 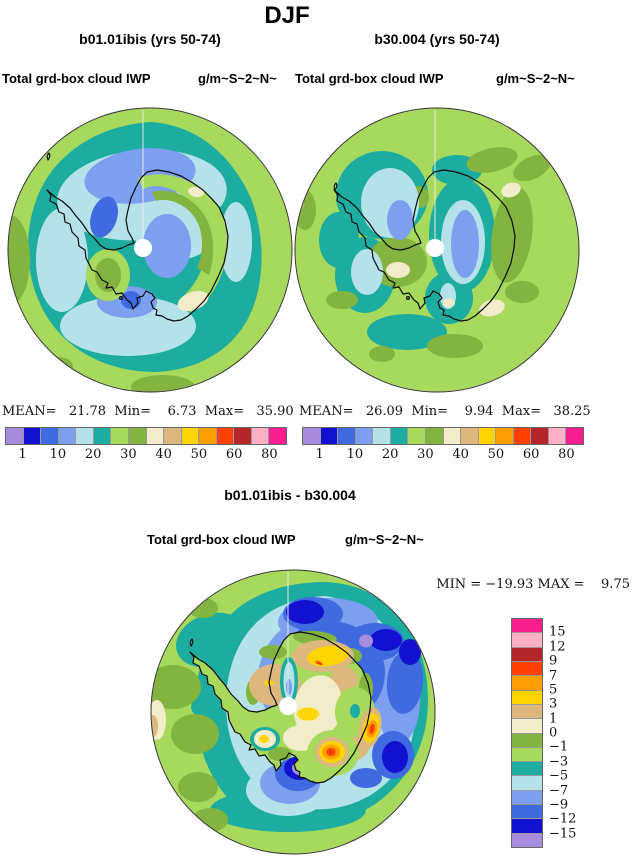 What do you see at coordinates (563, 733) in the screenshot?
I see `colorbar-difference-labels: 15 12 9 7 5 3 1 0 −1 −3 −5 −7 −9 −12 −15` at bounding box center [563, 733].